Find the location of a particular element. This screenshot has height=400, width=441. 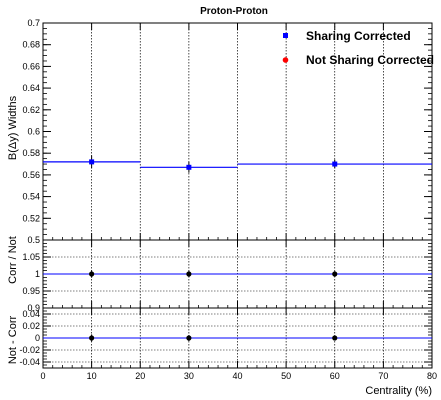

y-tick-label: 0.7 is located at coordinates (33, 23).